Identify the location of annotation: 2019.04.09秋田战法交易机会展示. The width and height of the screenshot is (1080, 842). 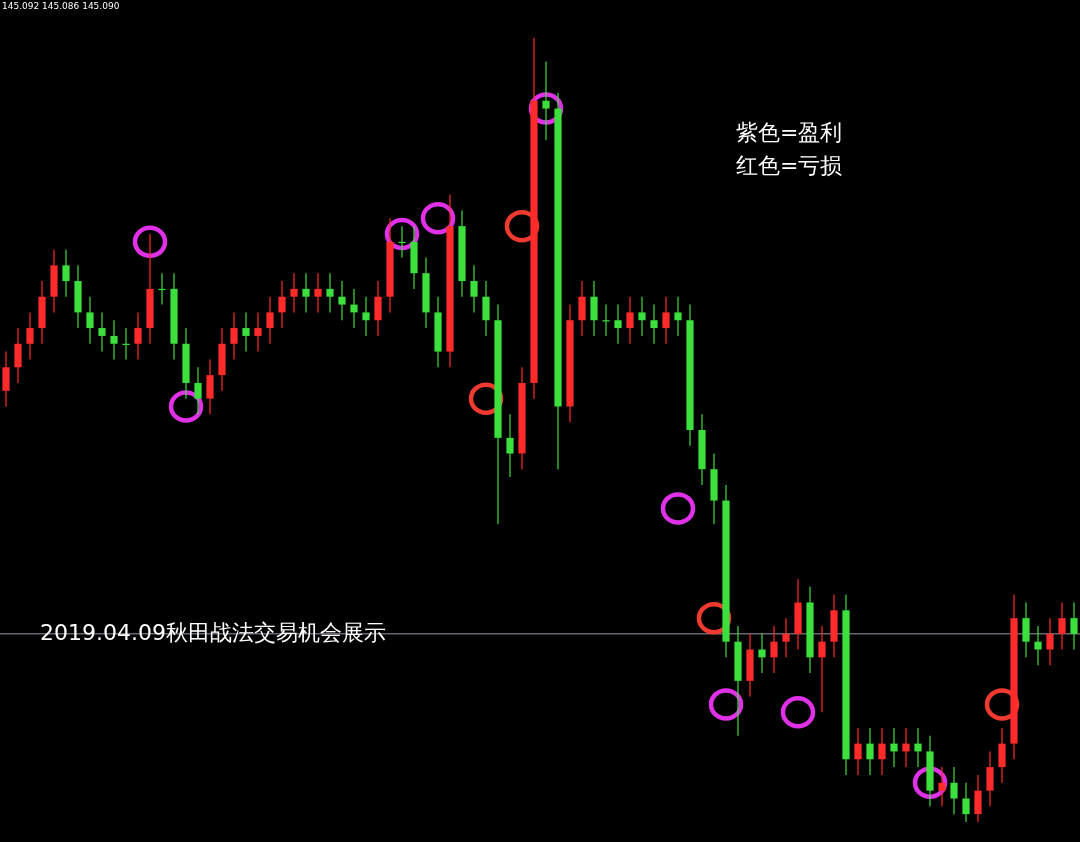
(213, 632).